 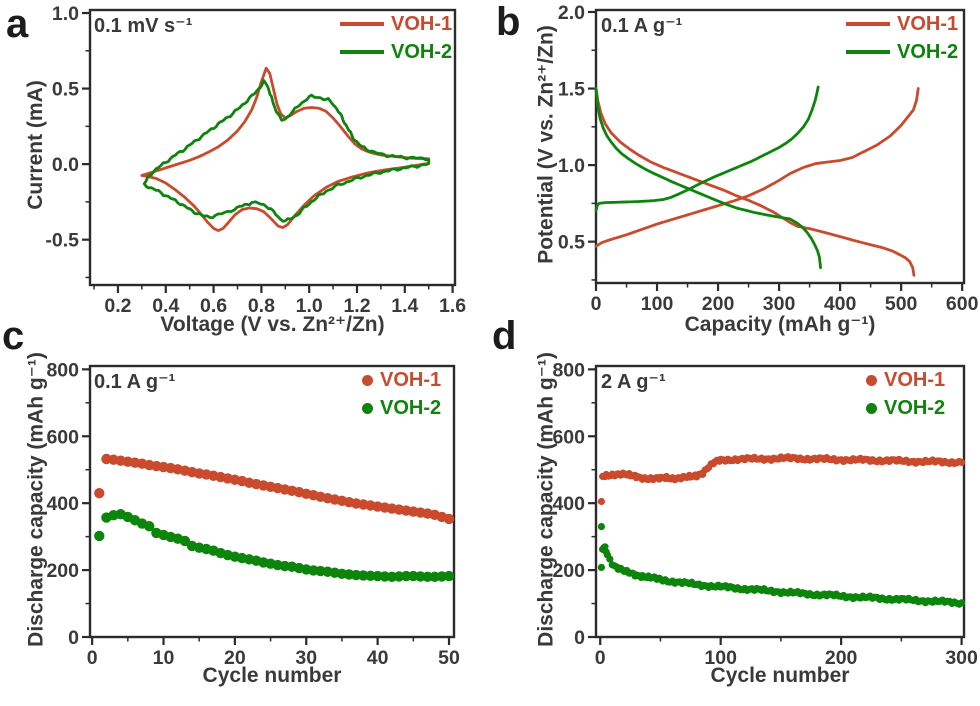 I want to click on panel-d-y-axis-title: Discharge capacity (mAh g⁻¹), so click(x=546, y=499).